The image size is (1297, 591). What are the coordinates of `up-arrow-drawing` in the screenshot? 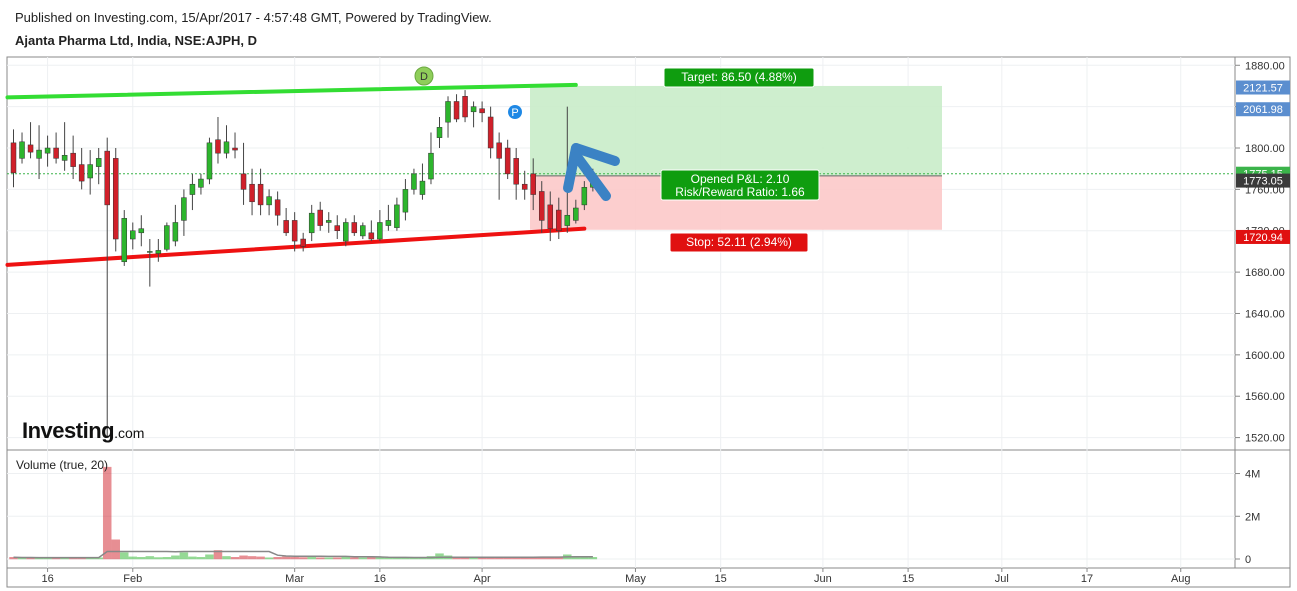 It's located at (591, 172).